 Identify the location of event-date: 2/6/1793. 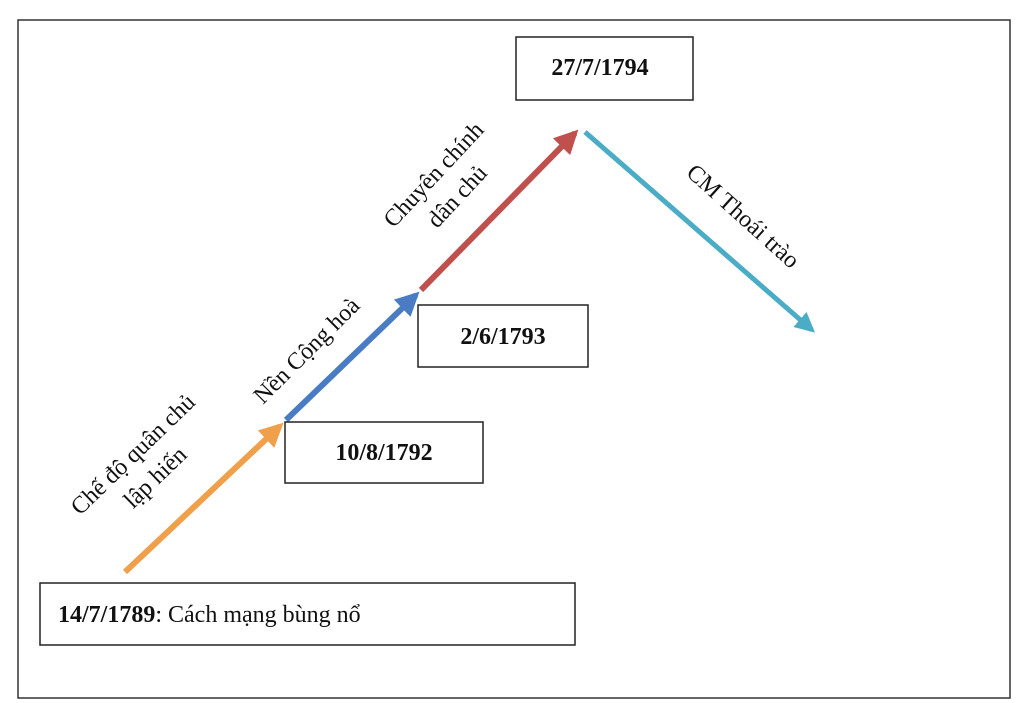
(502, 337).